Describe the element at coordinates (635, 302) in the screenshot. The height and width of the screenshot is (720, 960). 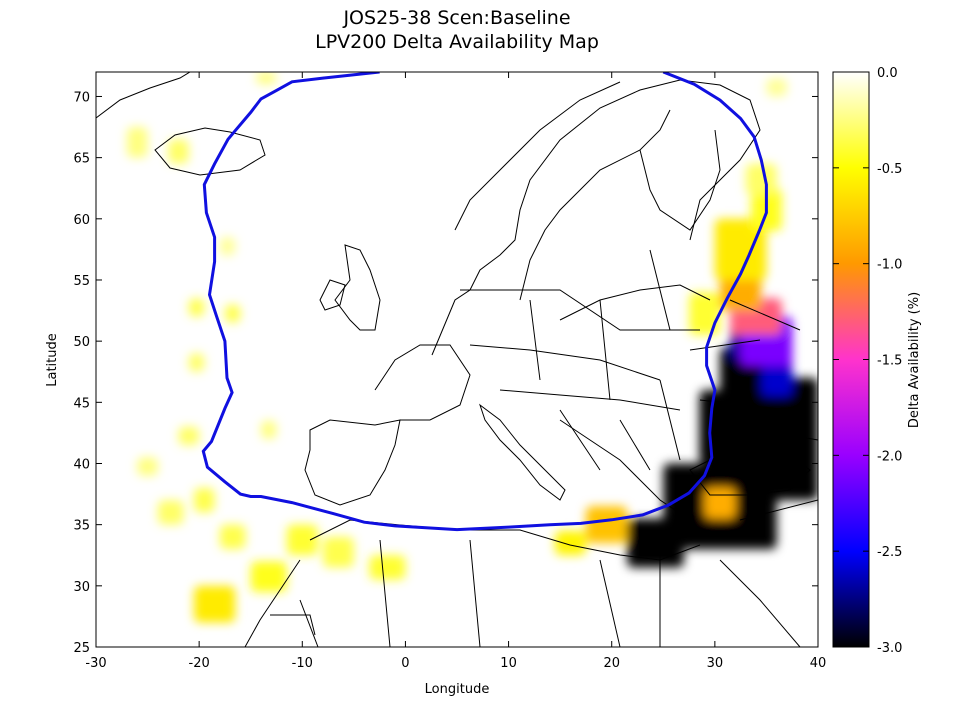
I see `coastline-baltic` at that location.